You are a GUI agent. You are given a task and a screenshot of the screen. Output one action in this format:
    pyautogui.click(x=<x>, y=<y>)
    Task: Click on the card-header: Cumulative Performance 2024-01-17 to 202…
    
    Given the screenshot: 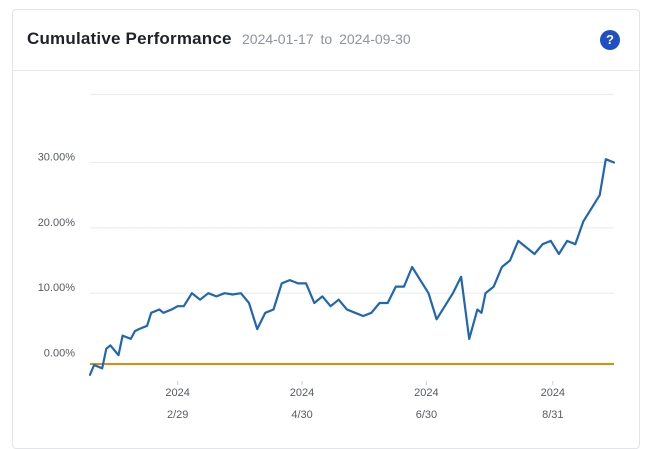 What is the action you would take?
    pyautogui.click(x=326, y=40)
    